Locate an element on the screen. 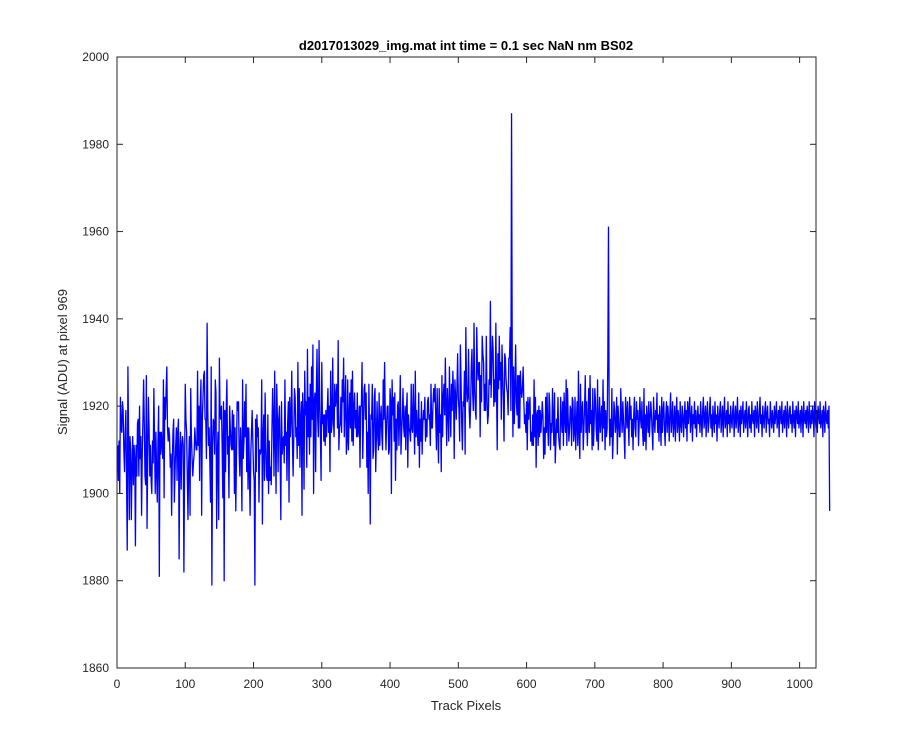 The image size is (900, 750). x-tick-label: 400 is located at coordinates (390, 684).